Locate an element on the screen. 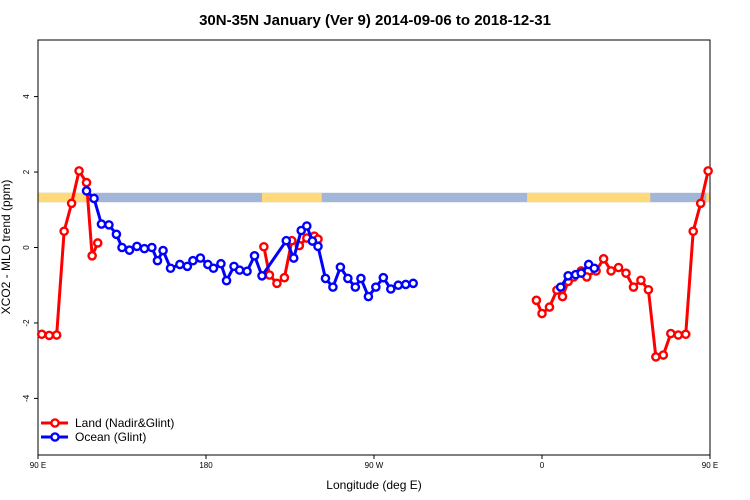  x-axis-label: Longitude (deg E) is located at coordinates (373, 485).